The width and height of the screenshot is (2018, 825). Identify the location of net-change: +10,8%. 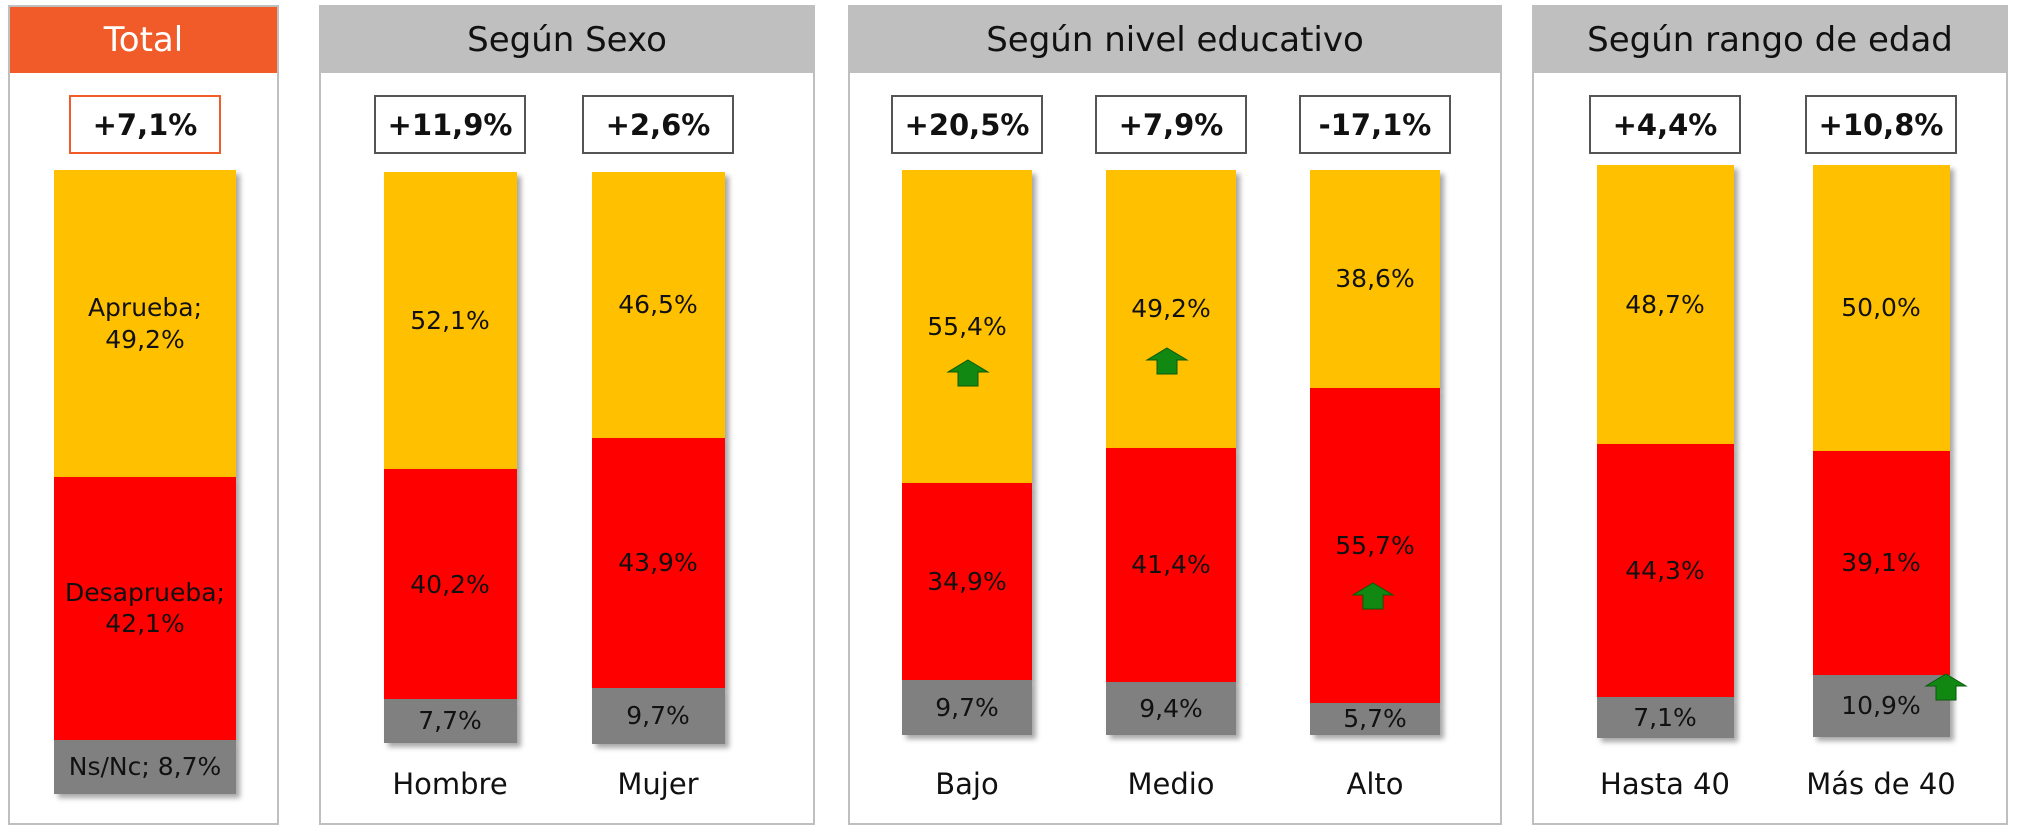
(1881, 124).